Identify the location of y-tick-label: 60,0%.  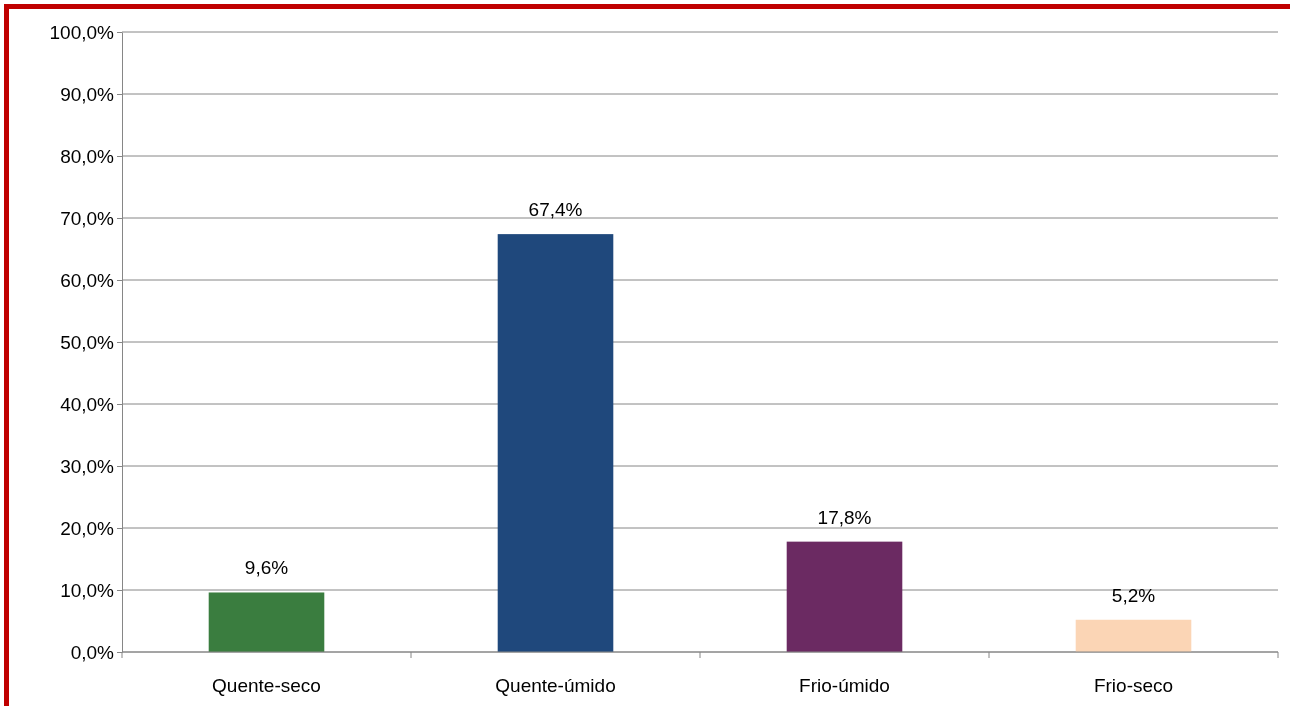
(87, 280).